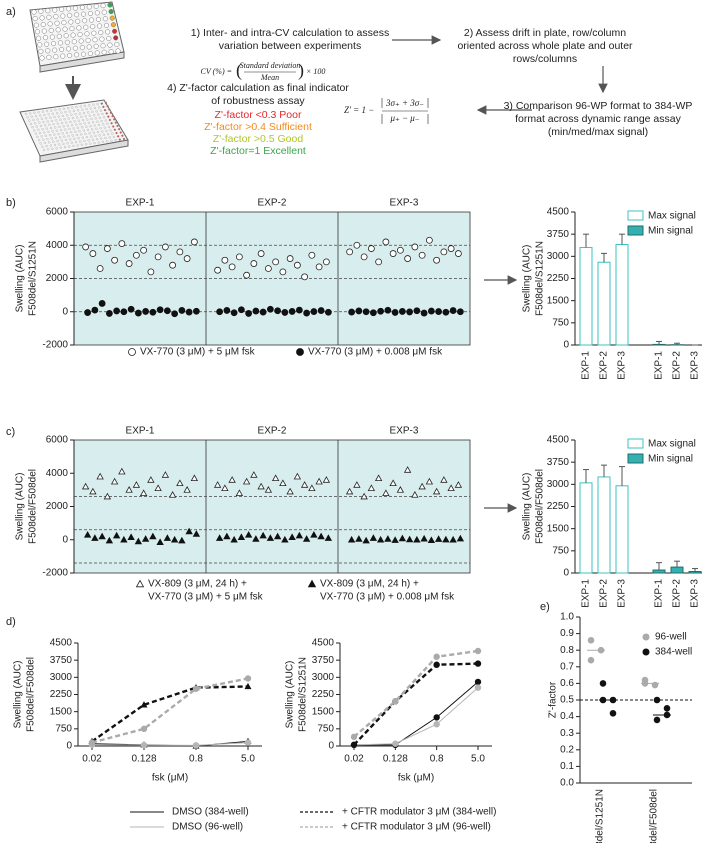  What do you see at coordinates (65, 311) in the screenshot?
I see `y-tick-label: 0` at bounding box center [65, 311].